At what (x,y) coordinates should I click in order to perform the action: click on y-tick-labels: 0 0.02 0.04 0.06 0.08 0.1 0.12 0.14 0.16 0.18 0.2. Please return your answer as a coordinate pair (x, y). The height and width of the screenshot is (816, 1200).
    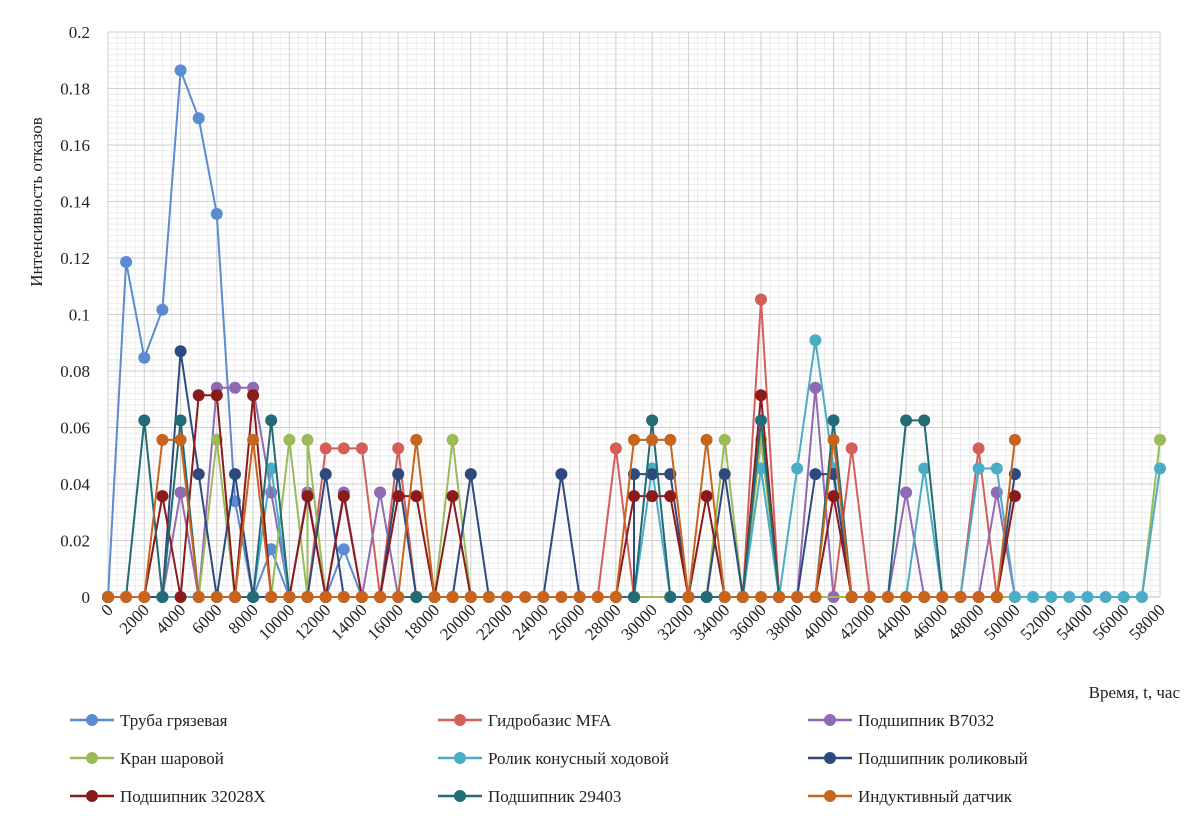
    Looking at the image, I should click on (75, 315).